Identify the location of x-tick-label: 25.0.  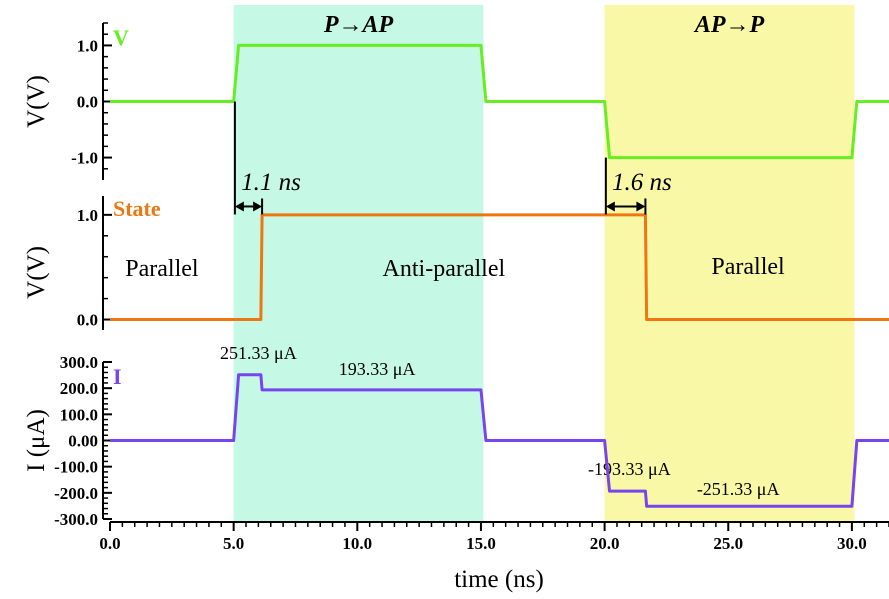
(728, 543).